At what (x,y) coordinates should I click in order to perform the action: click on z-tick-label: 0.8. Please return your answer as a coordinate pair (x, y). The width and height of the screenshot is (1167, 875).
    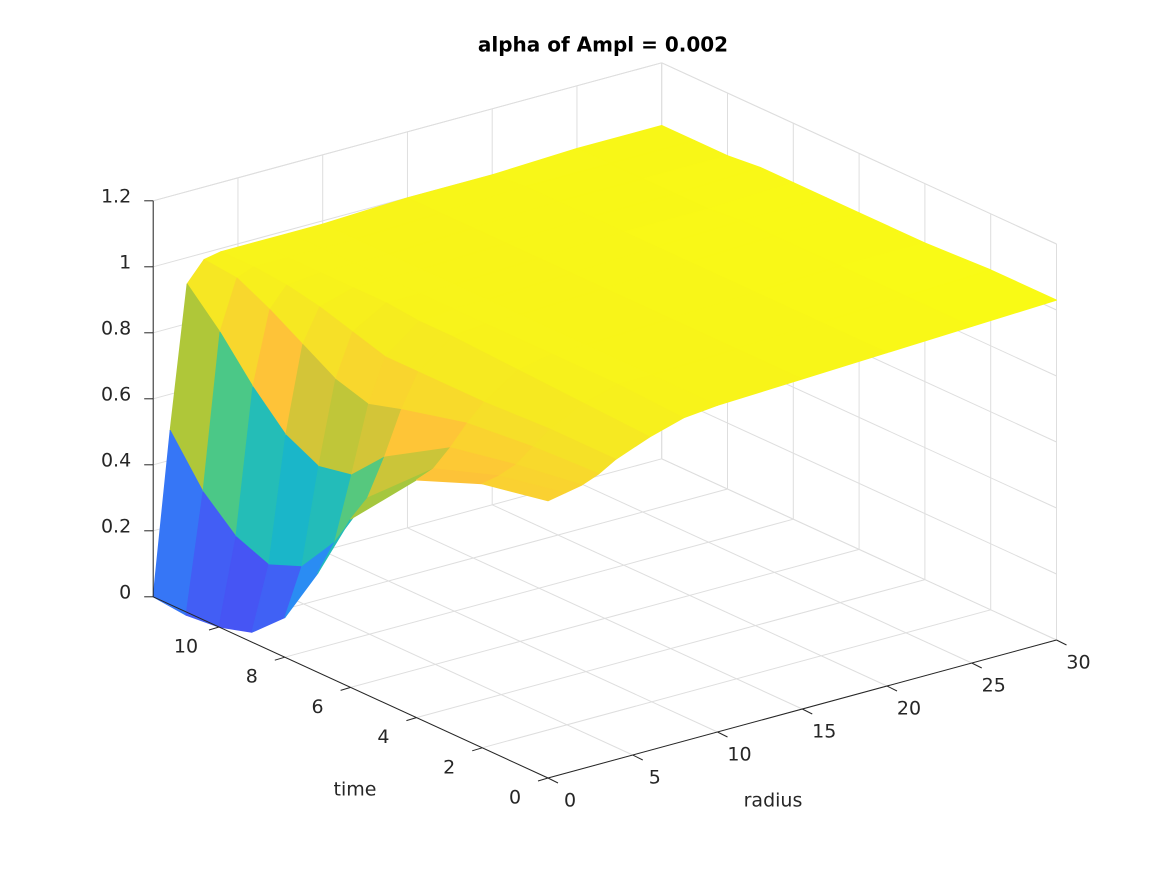
    Looking at the image, I should click on (116, 328).